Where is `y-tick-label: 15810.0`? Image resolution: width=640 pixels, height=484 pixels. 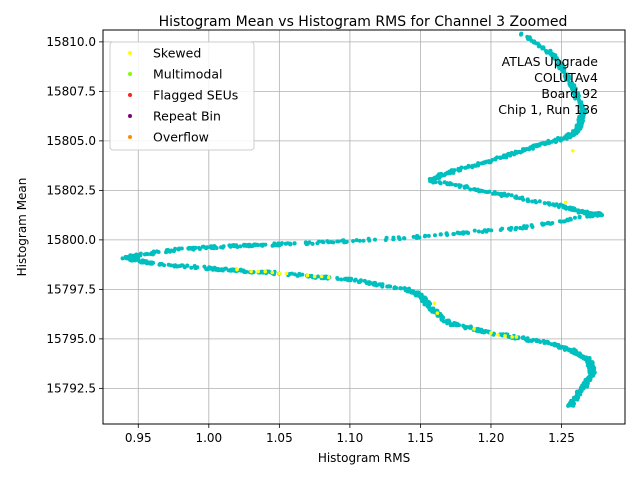
y-tick-label: 15810.0 is located at coordinates (71, 42).